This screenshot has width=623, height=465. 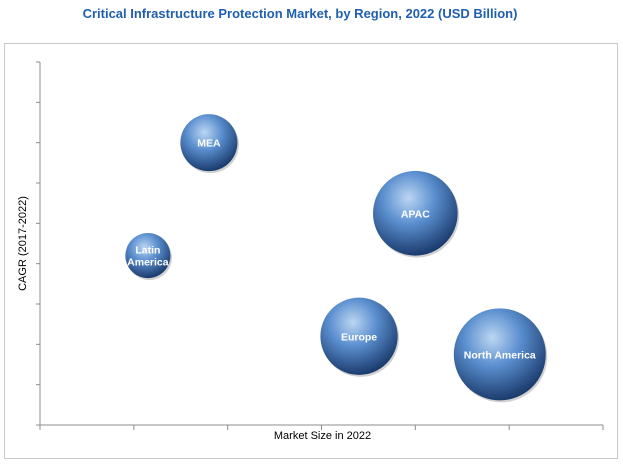 What do you see at coordinates (38, 243) in the screenshot?
I see `y-axis-ticks` at bounding box center [38, 243].